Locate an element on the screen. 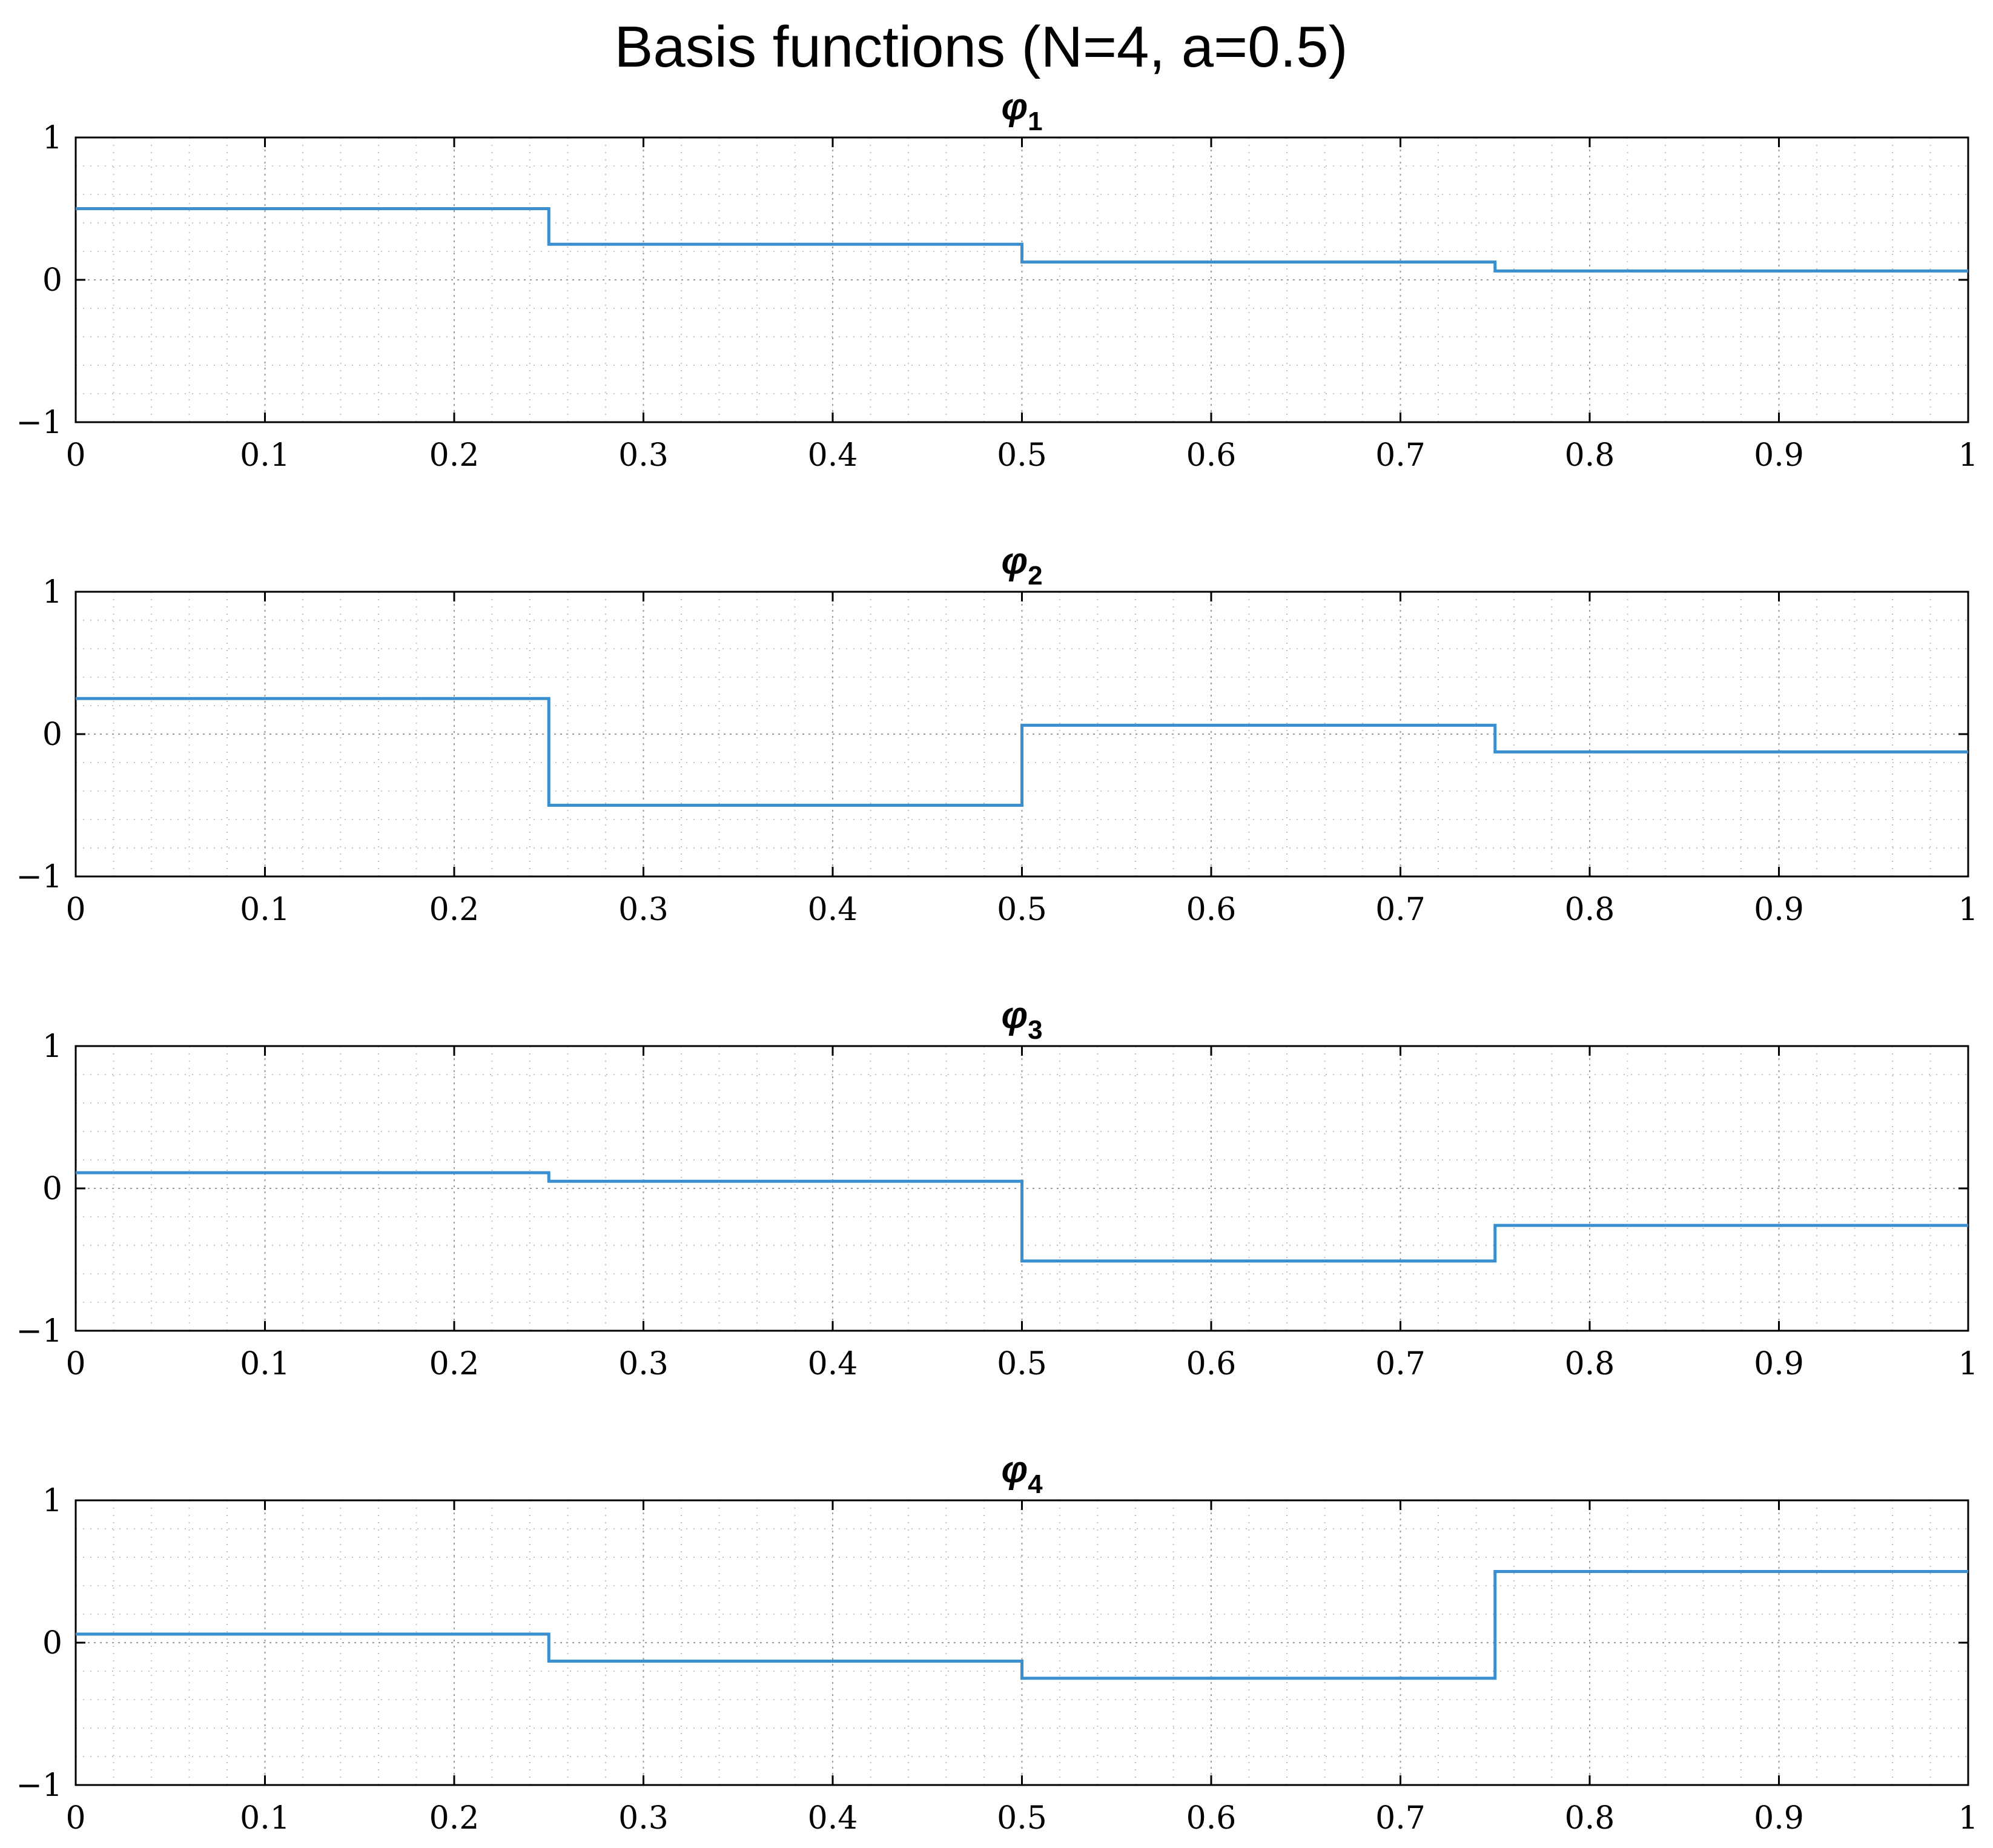 This screenshot has width=1993, height=1848. series-line-phi4 is located at coordinates (1022, 1625).